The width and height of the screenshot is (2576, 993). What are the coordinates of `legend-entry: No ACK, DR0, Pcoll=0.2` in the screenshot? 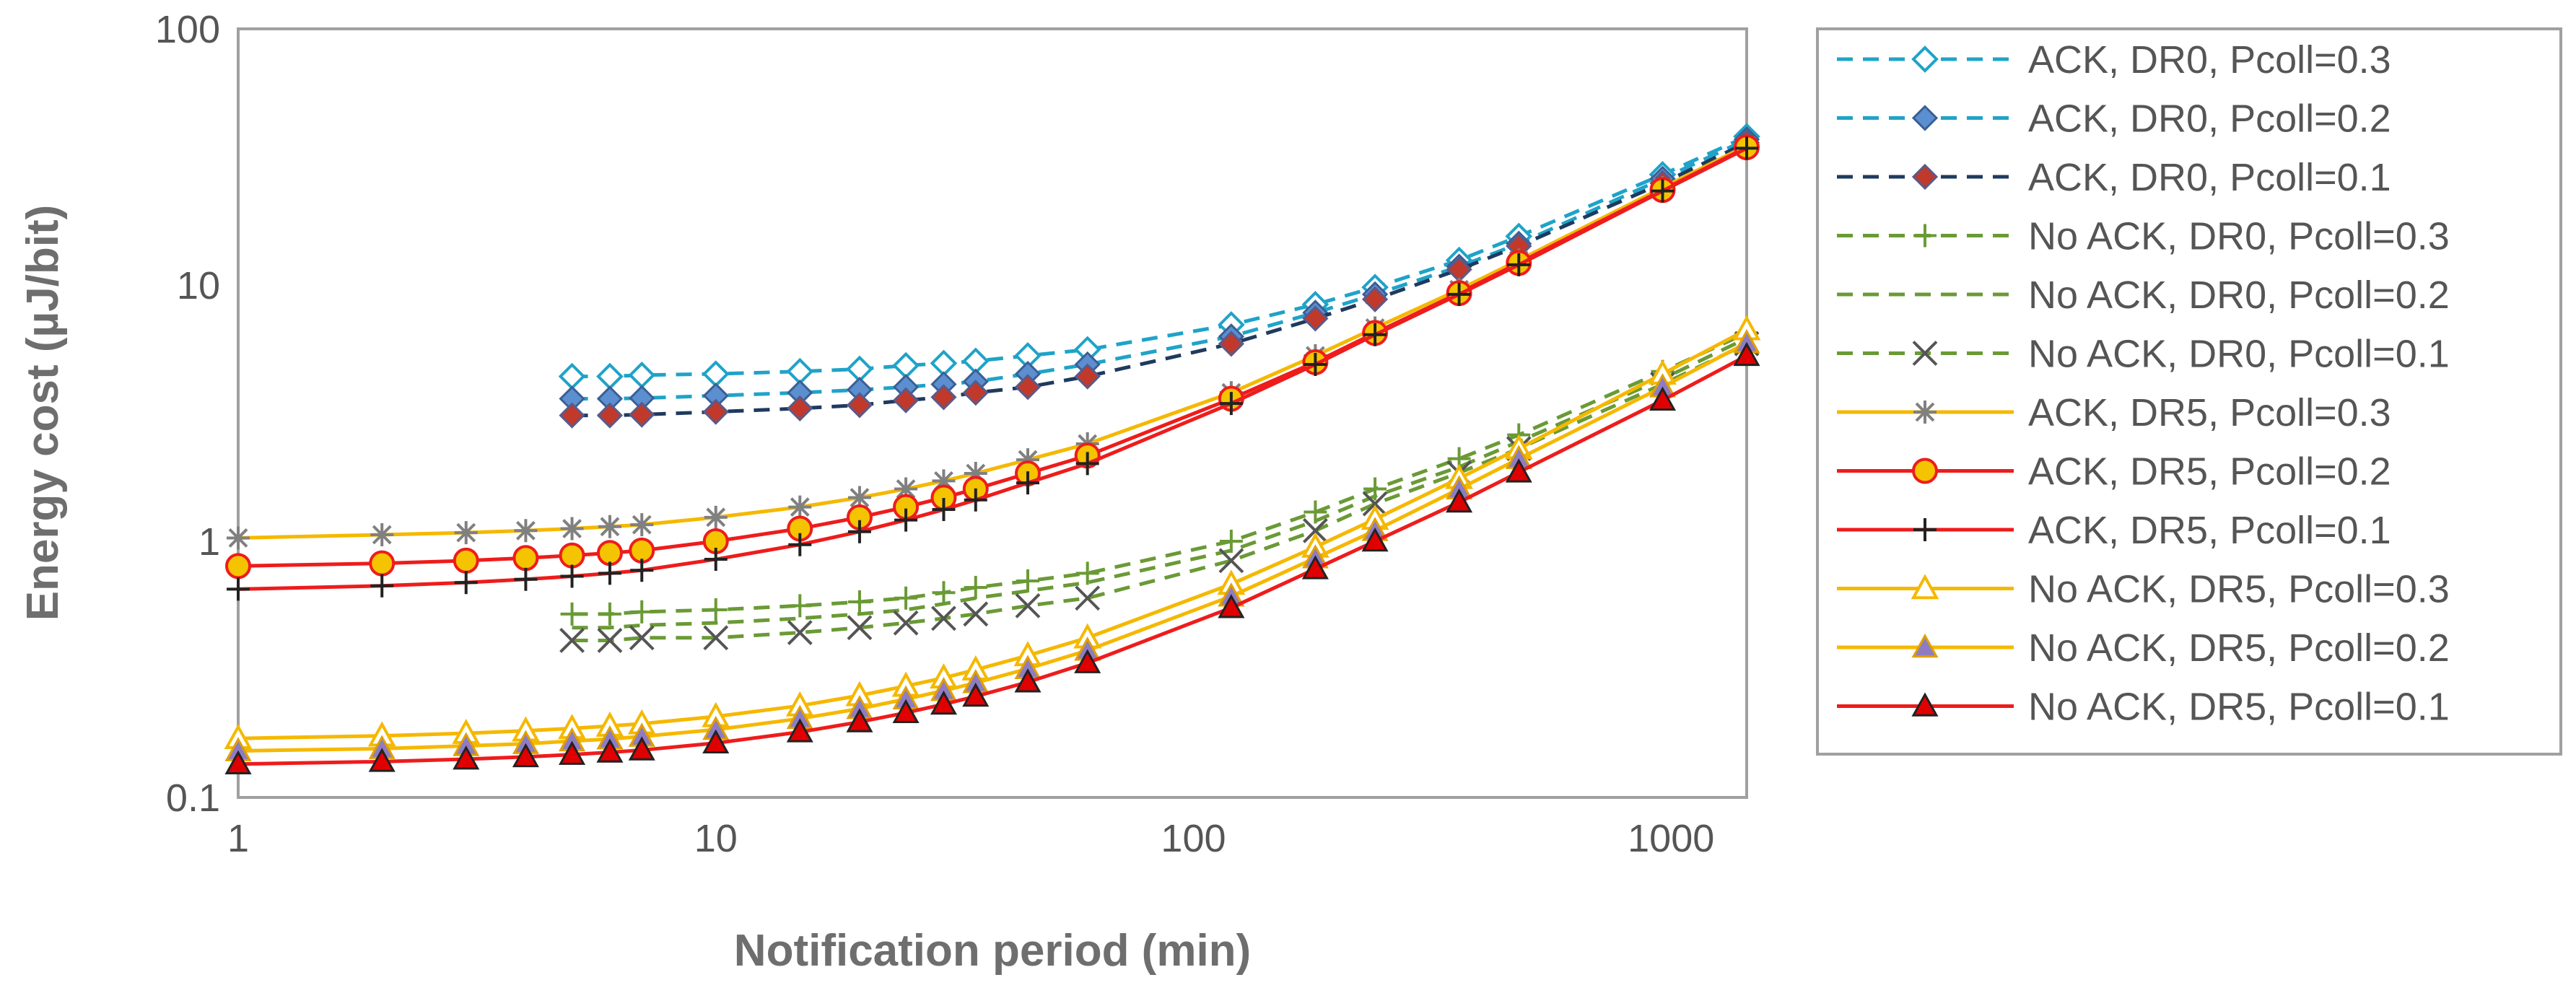 It's located at (2143, 296).